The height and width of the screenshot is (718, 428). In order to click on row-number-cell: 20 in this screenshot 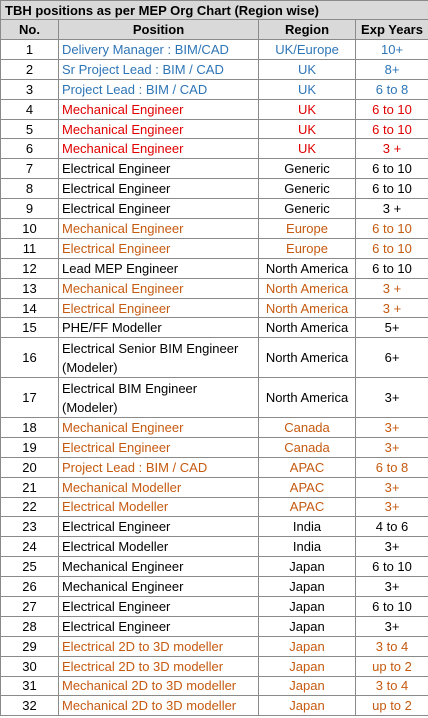, I will do `click(29, 467)`.